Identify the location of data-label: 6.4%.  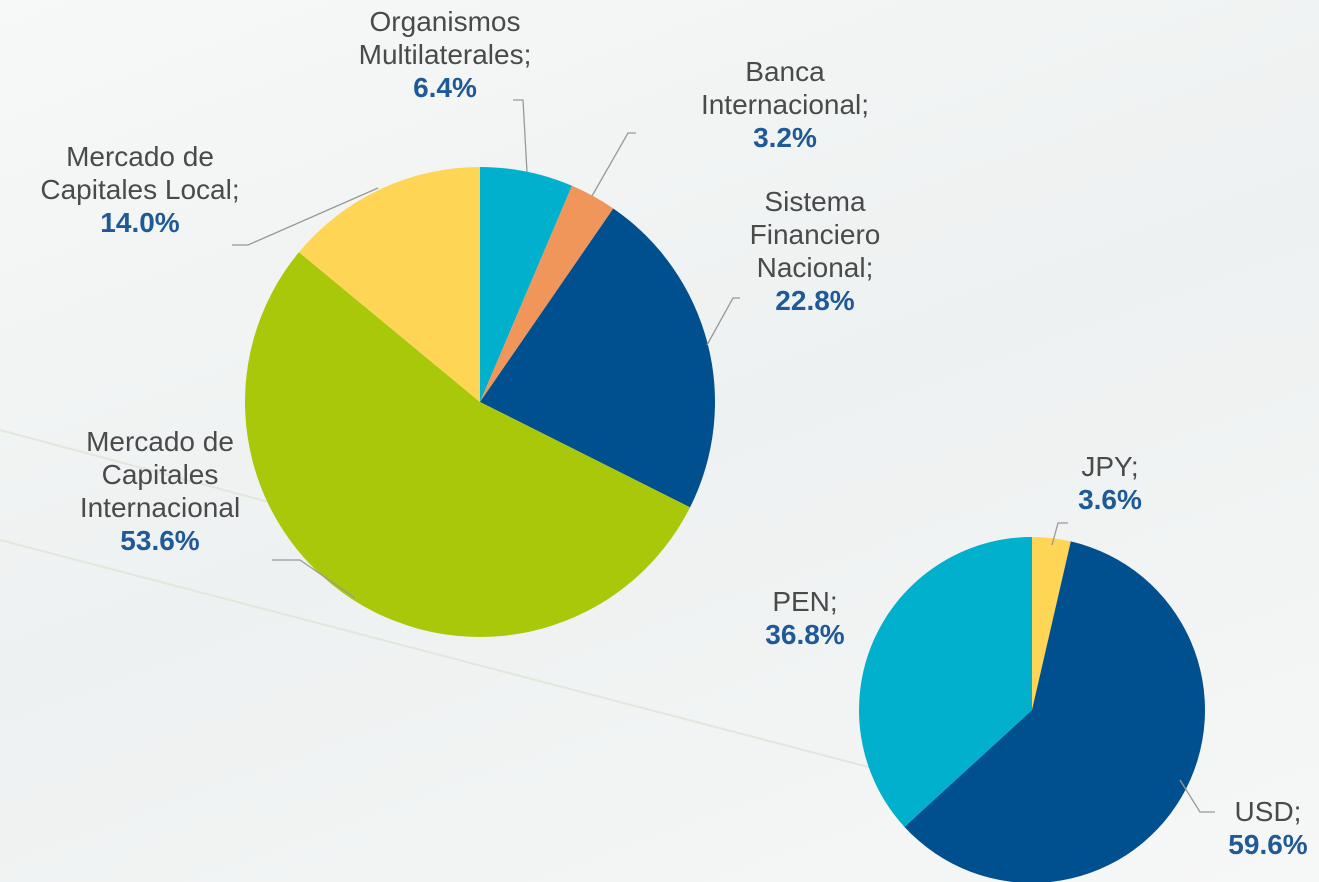
(445, 87).